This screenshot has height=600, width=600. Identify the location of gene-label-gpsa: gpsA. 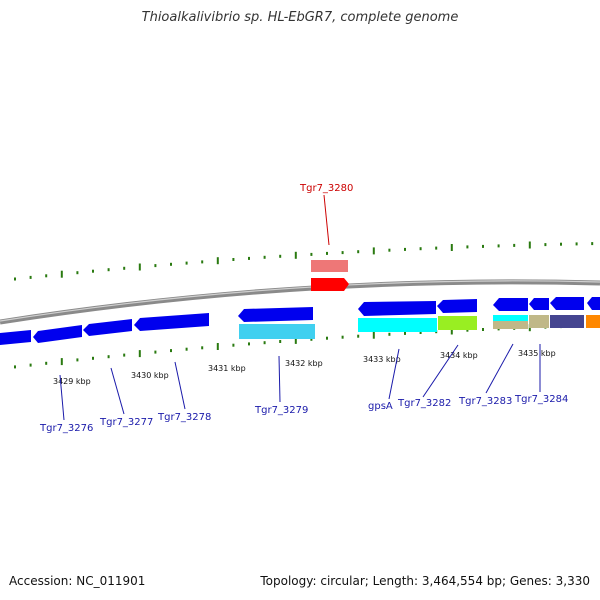
(380, 406).